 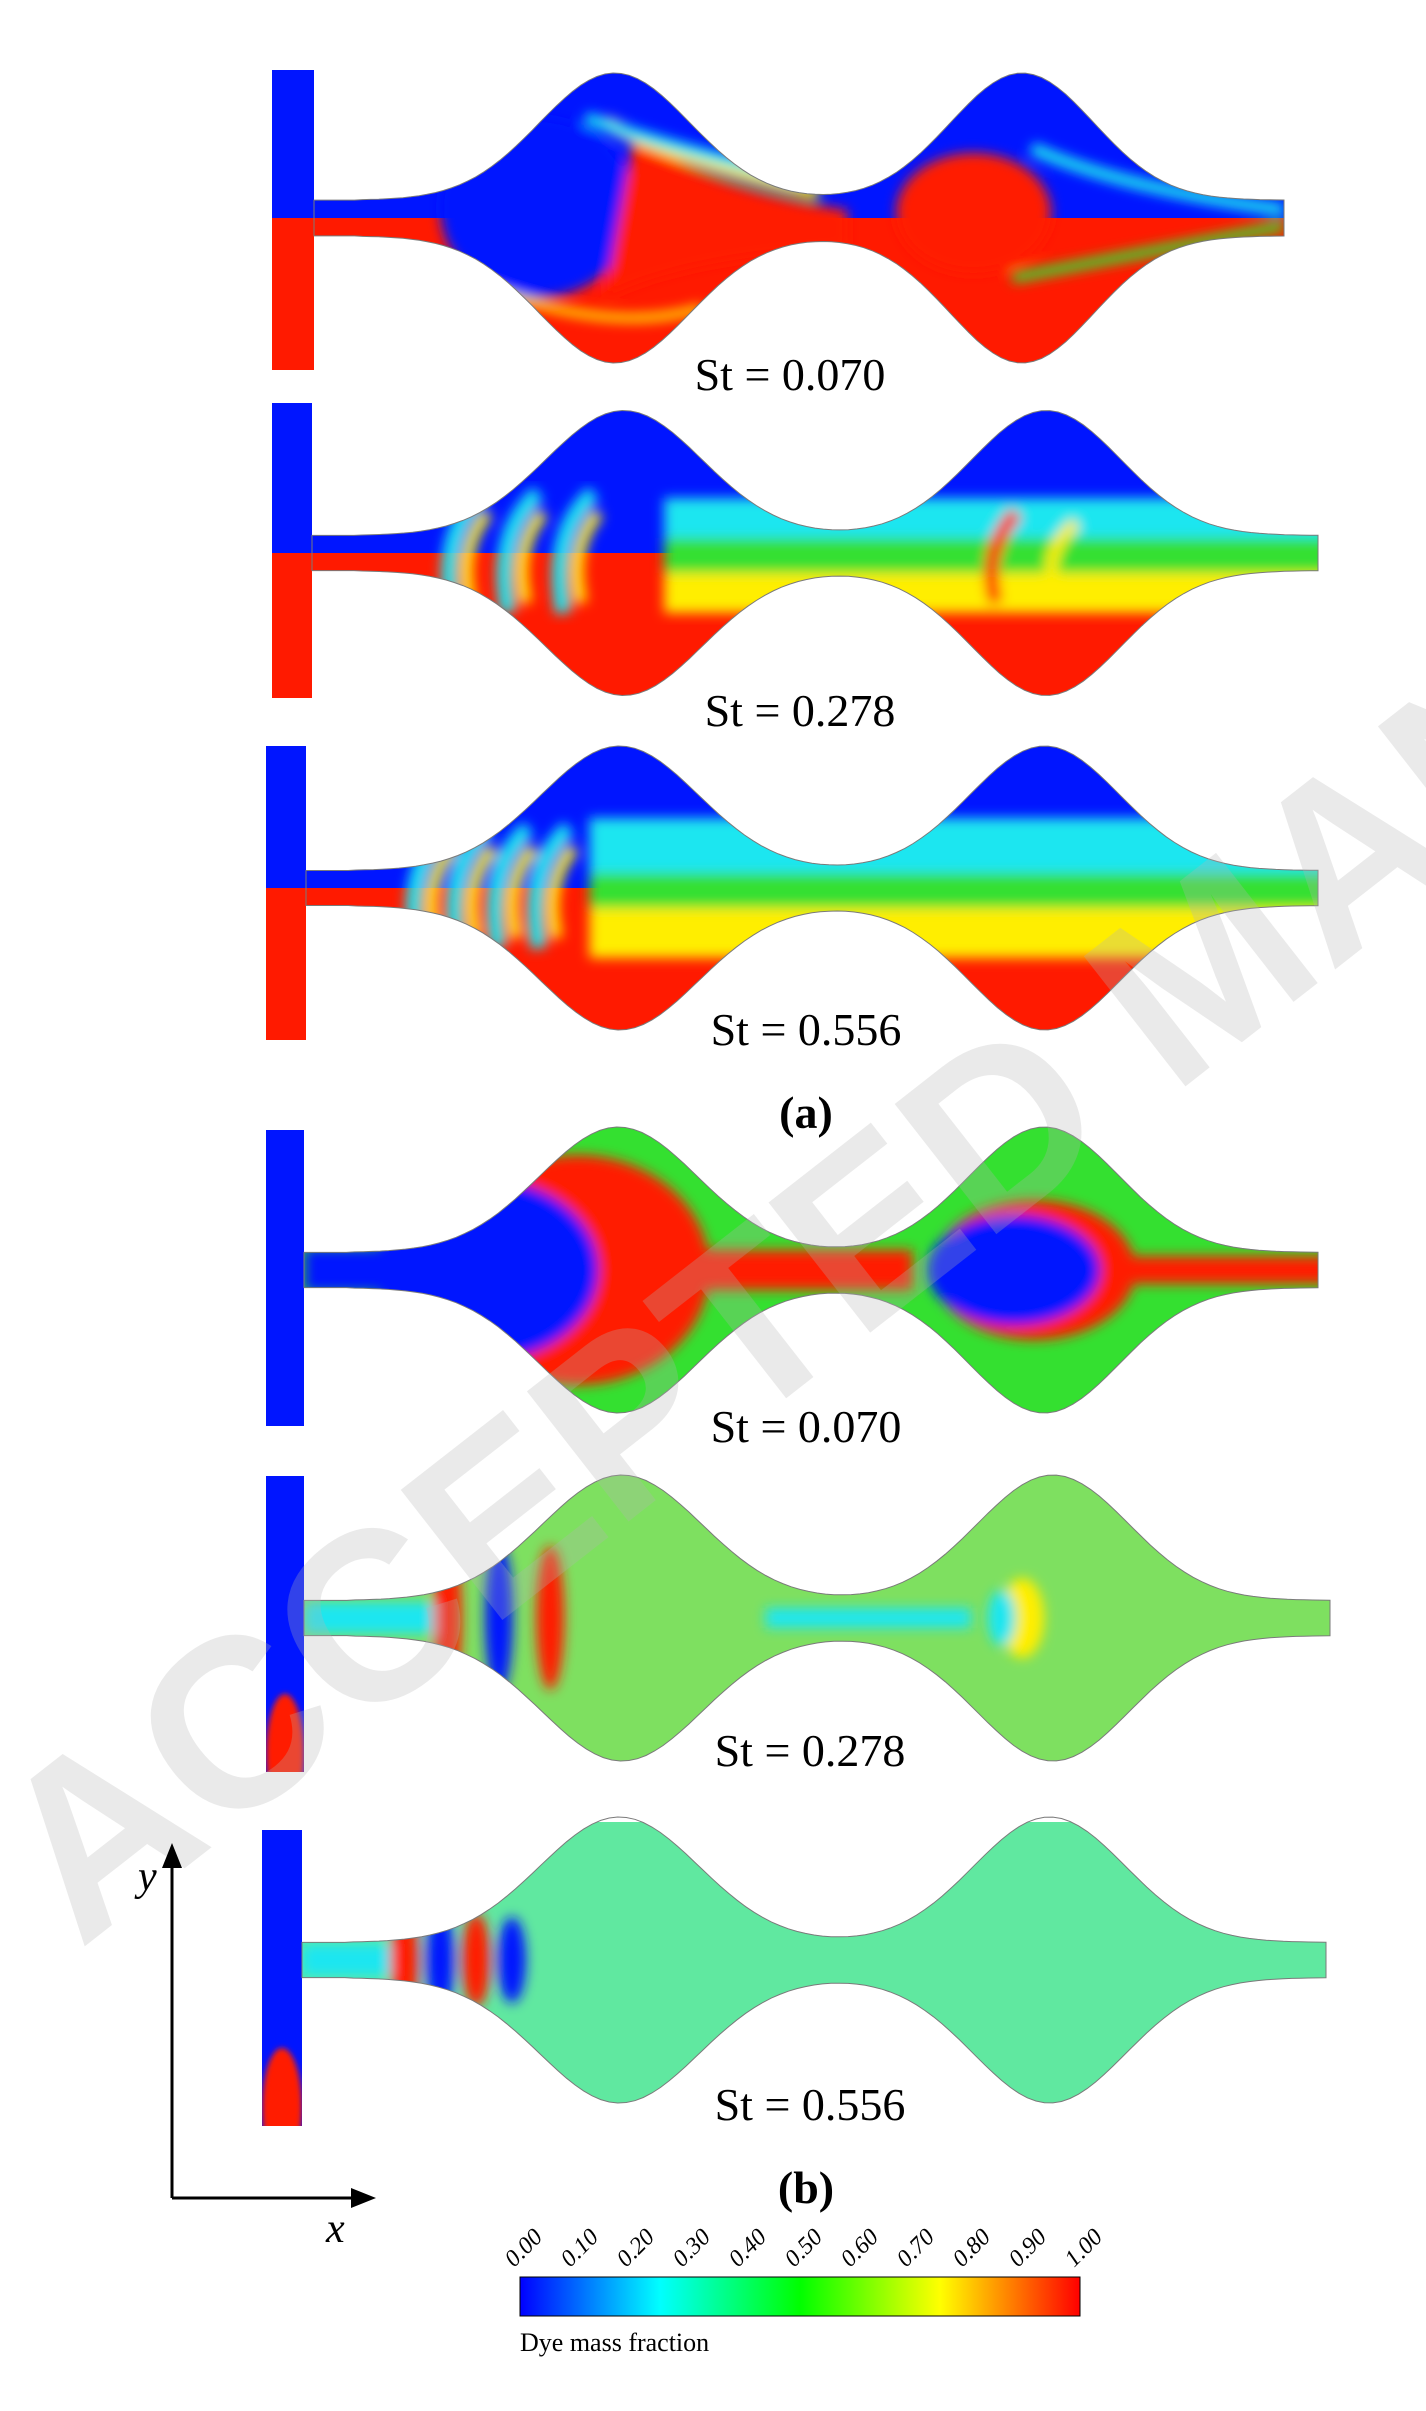 What do you see at coordinates (145, 1877) in the screenshot?
I see `y-axis-label: y` at bounding box center [145, 1877].